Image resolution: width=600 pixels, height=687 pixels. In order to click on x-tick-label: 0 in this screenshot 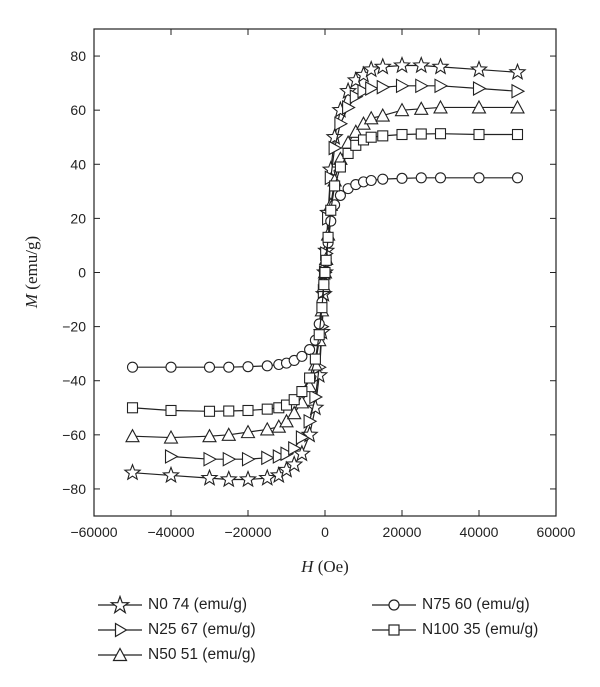, I will do `click(325, 532)`.